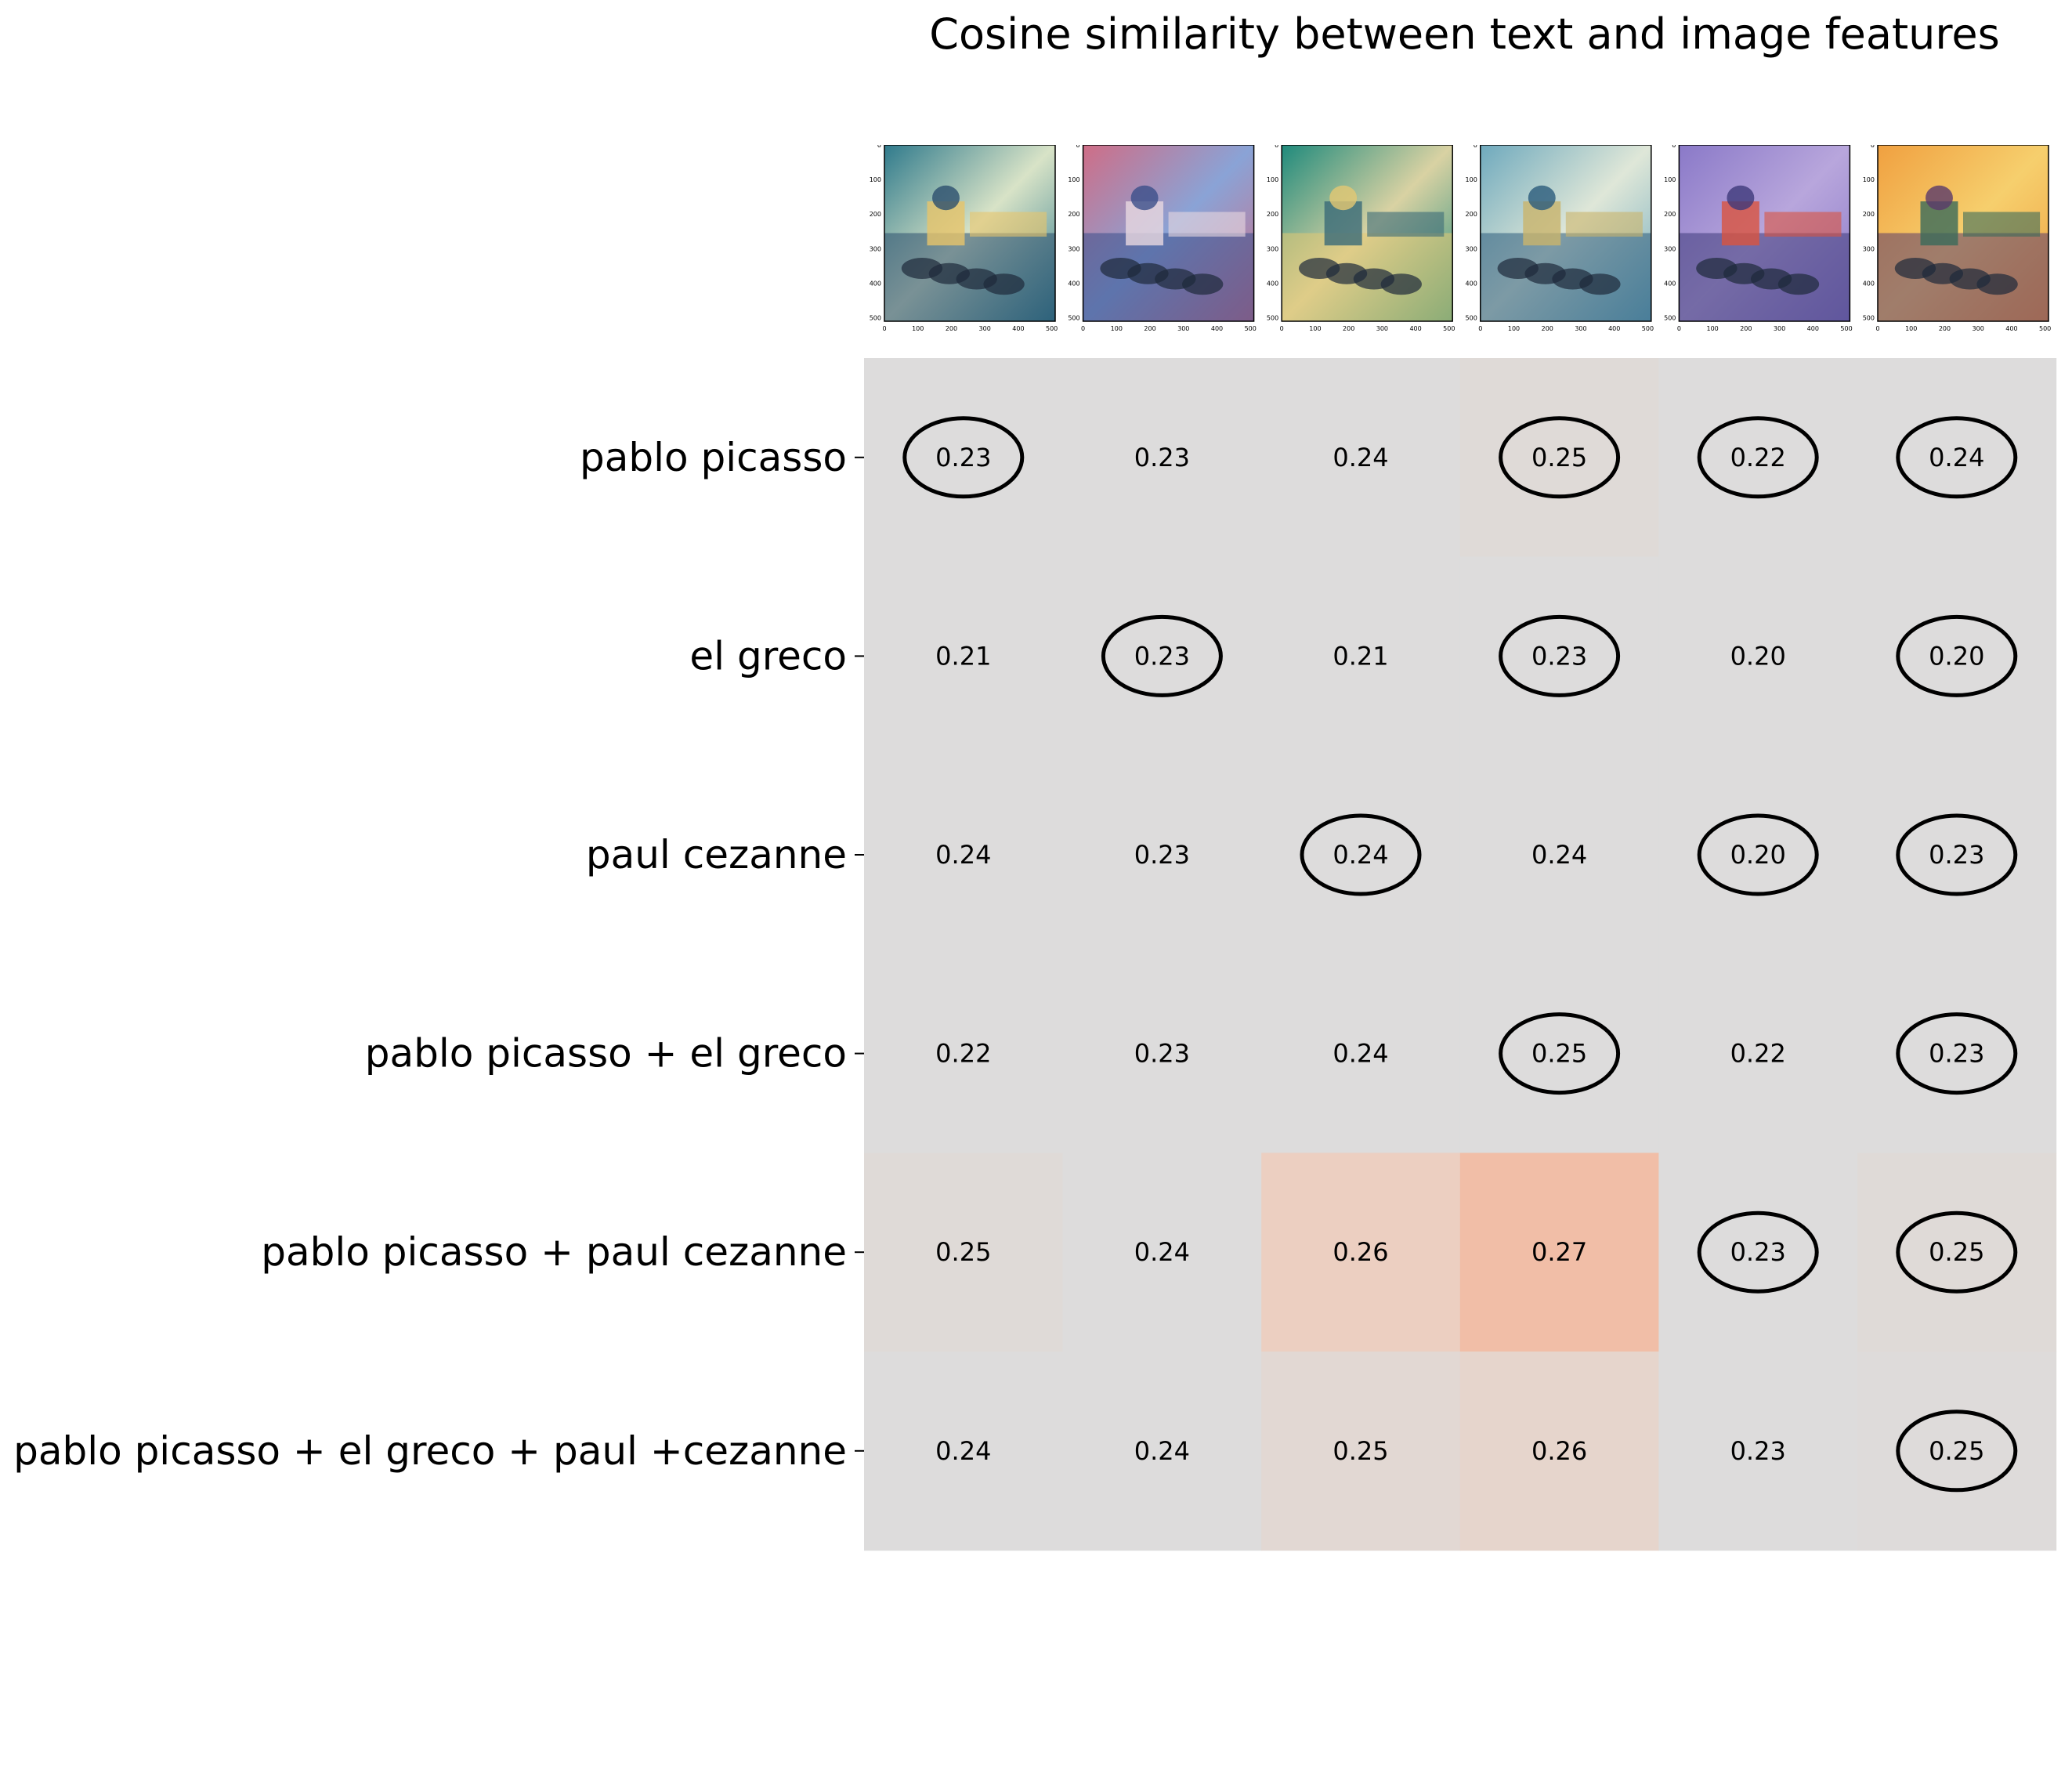  I want to click on cell-value-label-2-3: 0.24, so click(1559, 855).